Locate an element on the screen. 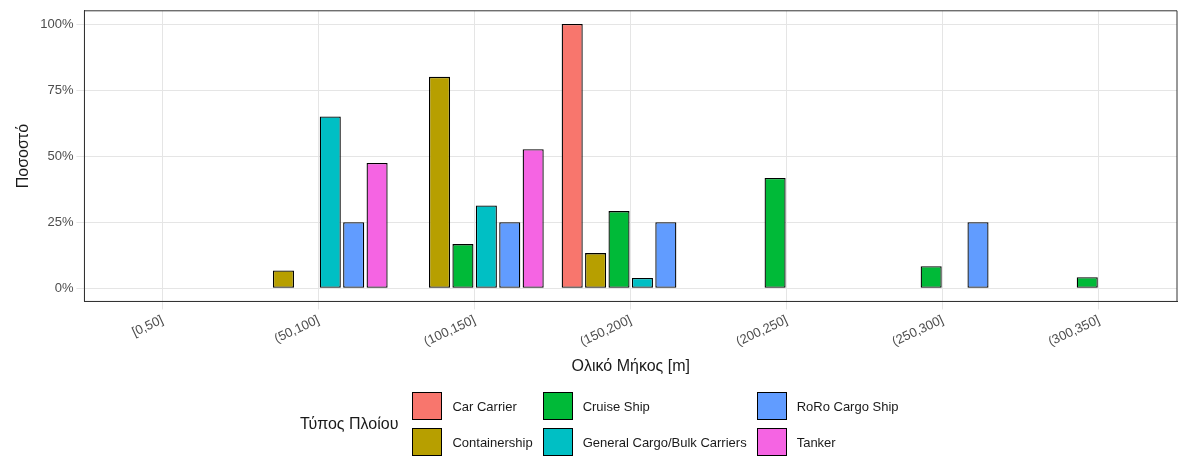  x-axis-title: Ολικό Μήκος [m] is located at coordinates (630, 365).